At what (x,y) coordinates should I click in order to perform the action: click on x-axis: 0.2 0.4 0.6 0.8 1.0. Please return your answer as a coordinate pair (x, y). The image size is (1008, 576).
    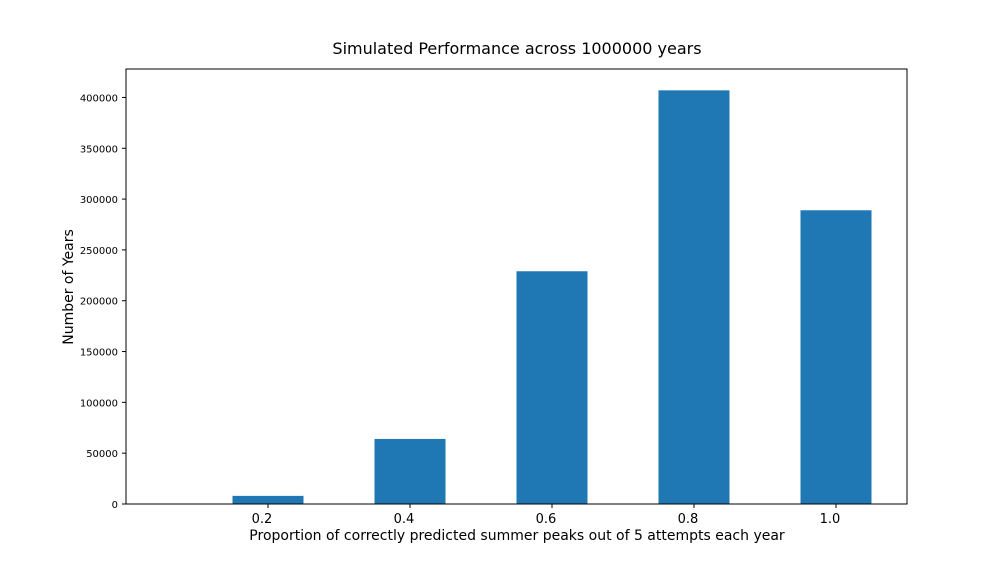
    Looking at the image, I should click on (546, 515).